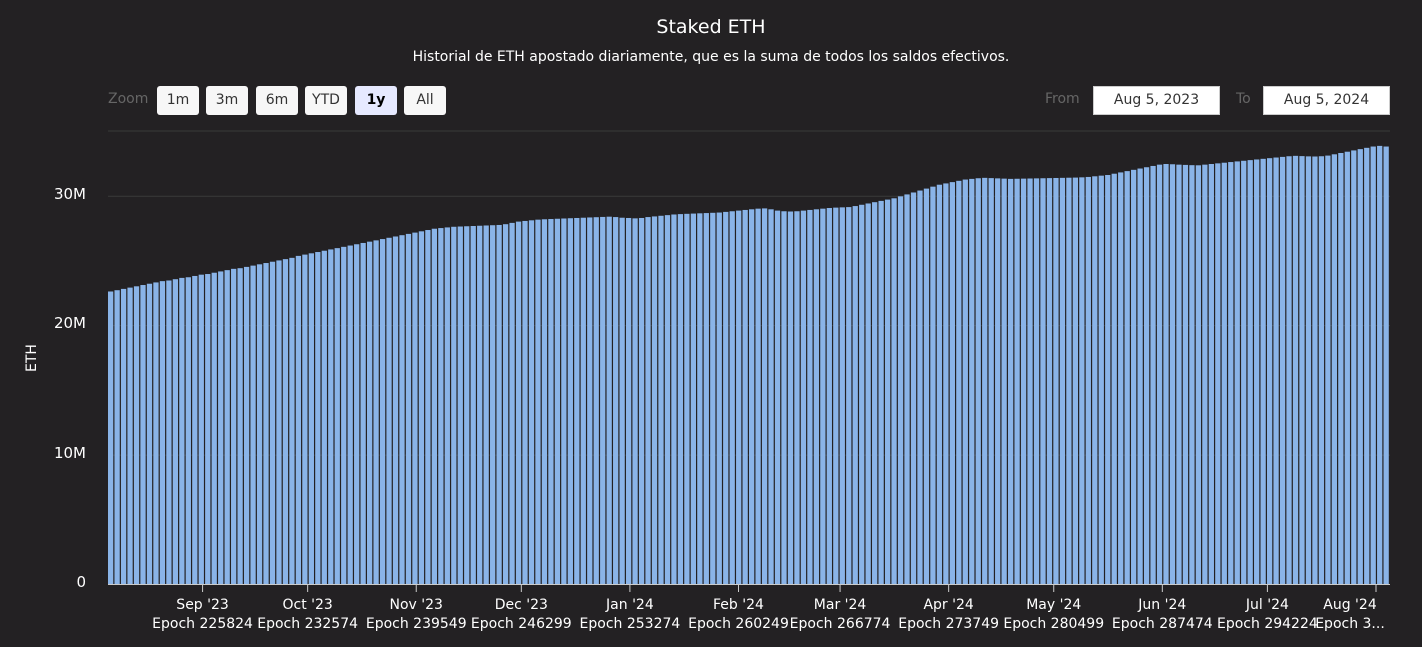  What do you see at coordinates (1350, 605) in the screenshot?
I see `x-tick-month: Aug '24` at bounding box center [1350, 605].